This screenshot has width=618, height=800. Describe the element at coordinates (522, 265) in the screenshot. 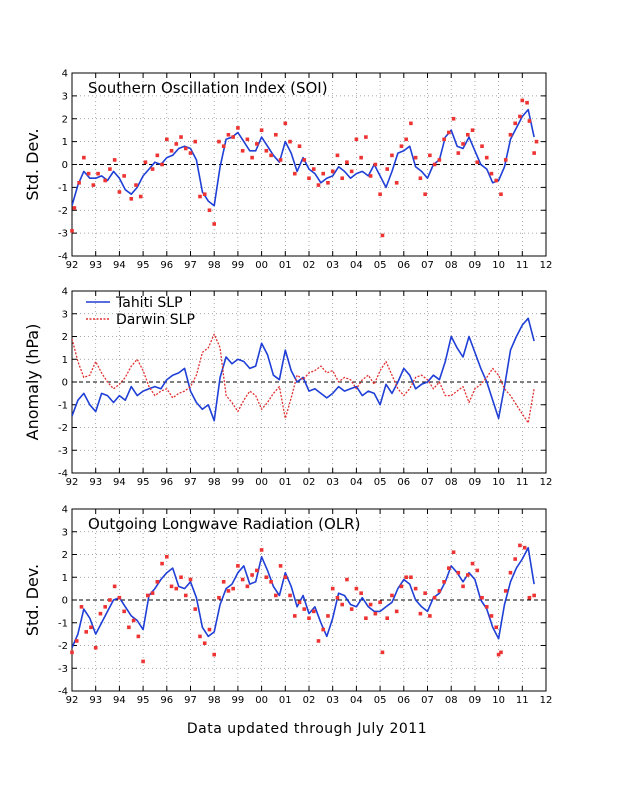

I see `x-tick-label: 11` at that location.